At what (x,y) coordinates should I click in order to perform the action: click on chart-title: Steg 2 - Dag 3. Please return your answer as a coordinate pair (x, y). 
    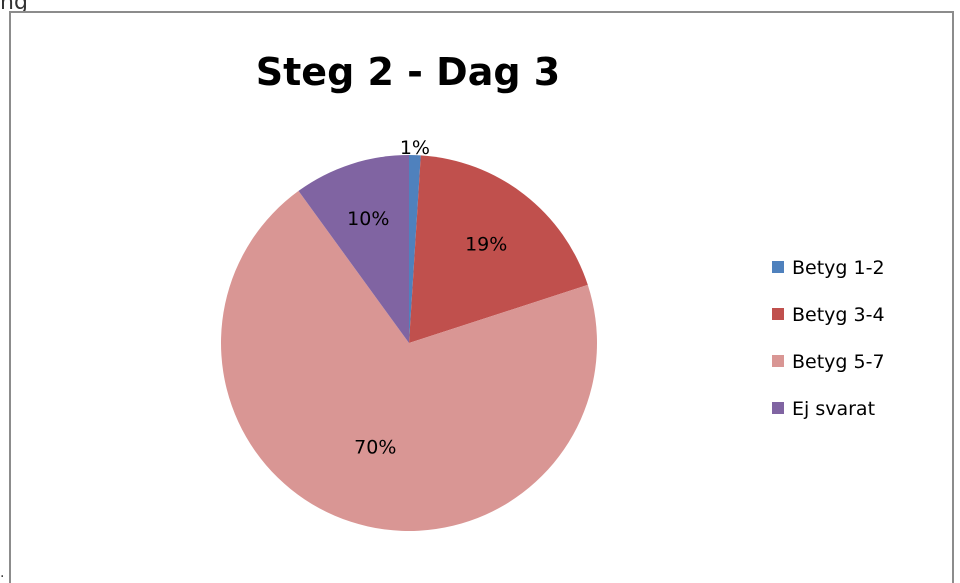
    Looking at the image, I should click on (408, 72).